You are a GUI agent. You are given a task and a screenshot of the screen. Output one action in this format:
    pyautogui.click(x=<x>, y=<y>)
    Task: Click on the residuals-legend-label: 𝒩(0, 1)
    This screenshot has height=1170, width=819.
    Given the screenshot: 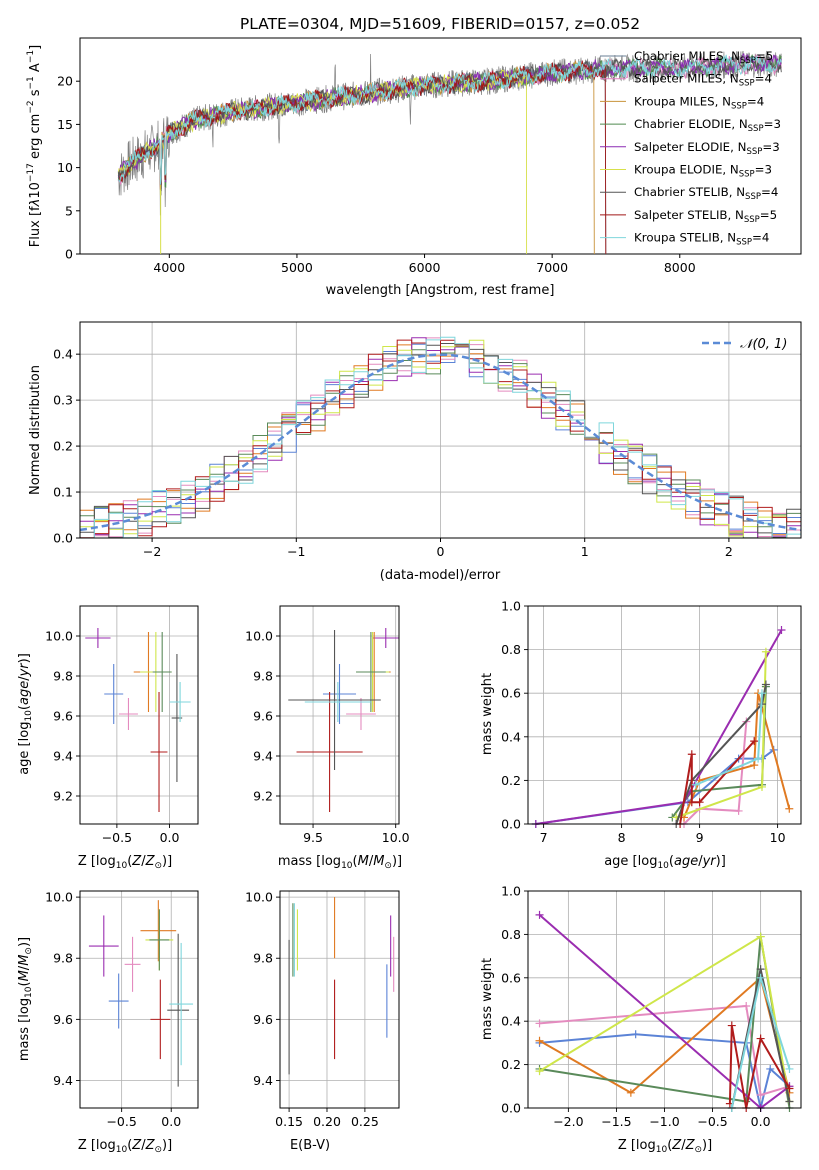 What is the action you would take?
    pyautogui.click(x=763, y=344)
    